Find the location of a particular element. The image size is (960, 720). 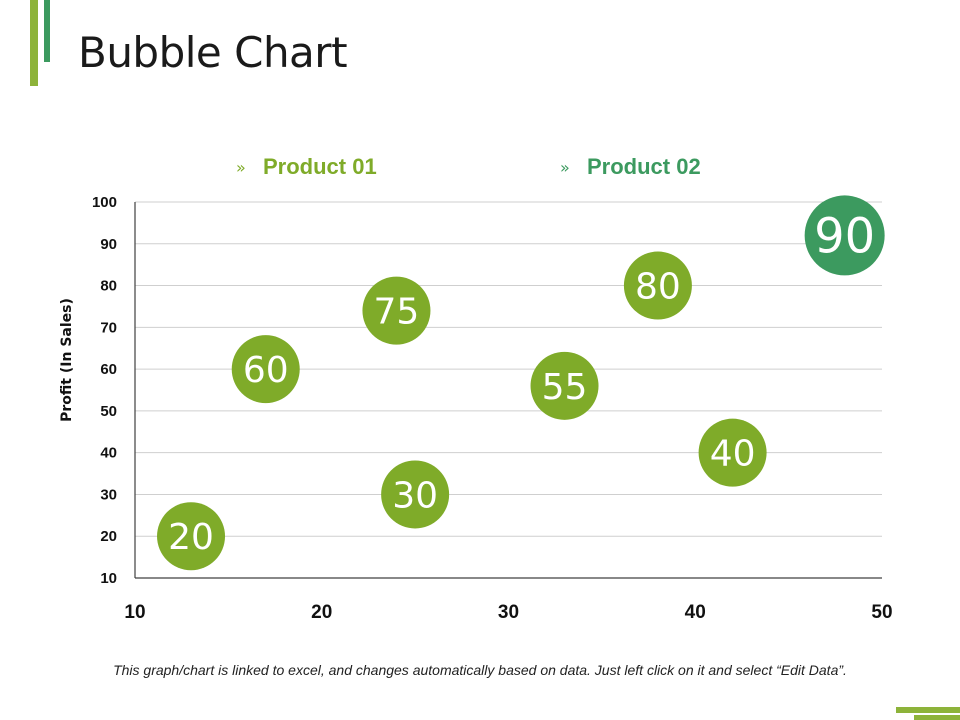

accent-bar-left is located at coordinates (34, 43).